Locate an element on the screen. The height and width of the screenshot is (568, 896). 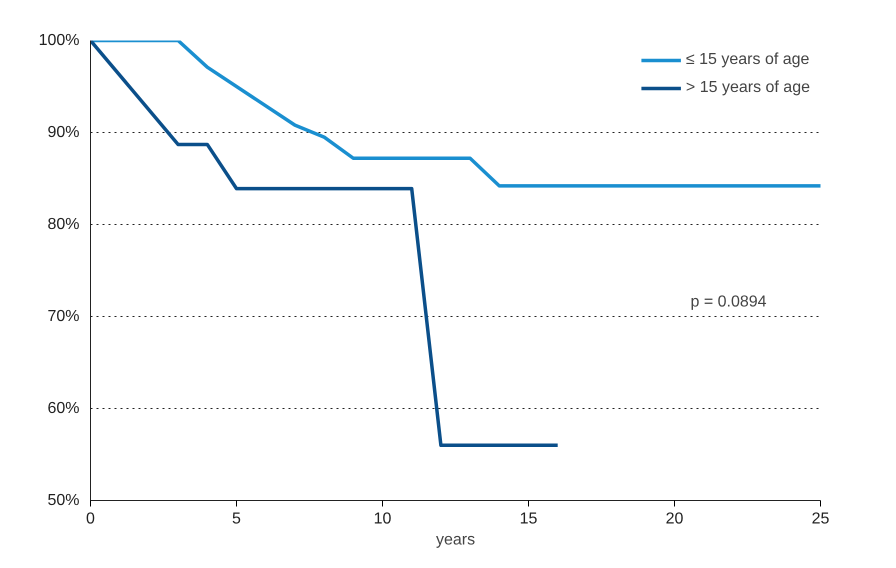
legend-label: > 15 years of age is located at coordinates (748, 88).